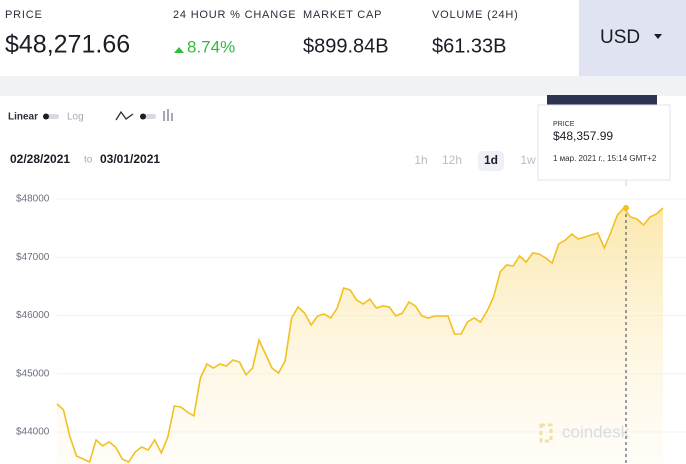  I want to click on line-icon, so click(124, 115).